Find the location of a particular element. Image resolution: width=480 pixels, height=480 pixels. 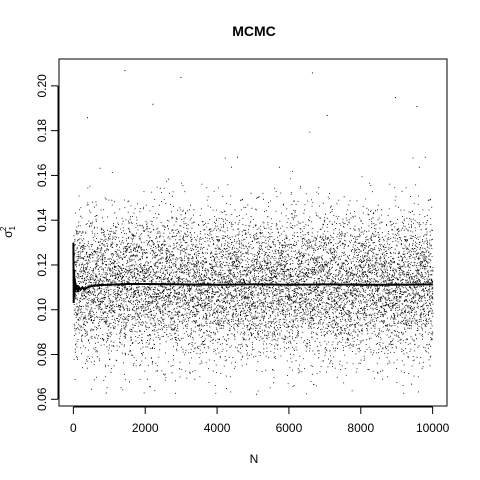

chart-title: MCMC is located at coordinates (254, 31).